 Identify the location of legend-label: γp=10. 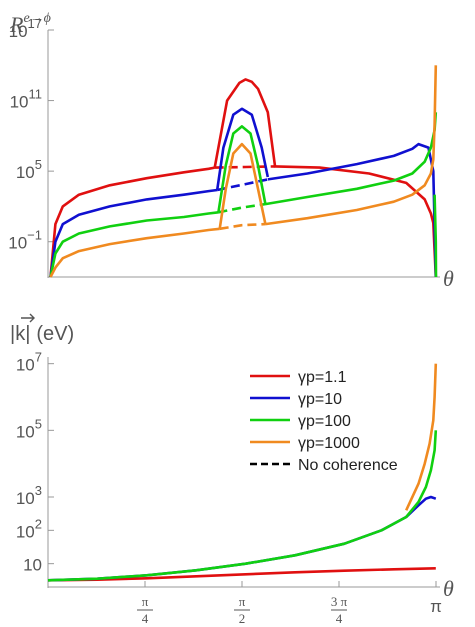
(320, 399).